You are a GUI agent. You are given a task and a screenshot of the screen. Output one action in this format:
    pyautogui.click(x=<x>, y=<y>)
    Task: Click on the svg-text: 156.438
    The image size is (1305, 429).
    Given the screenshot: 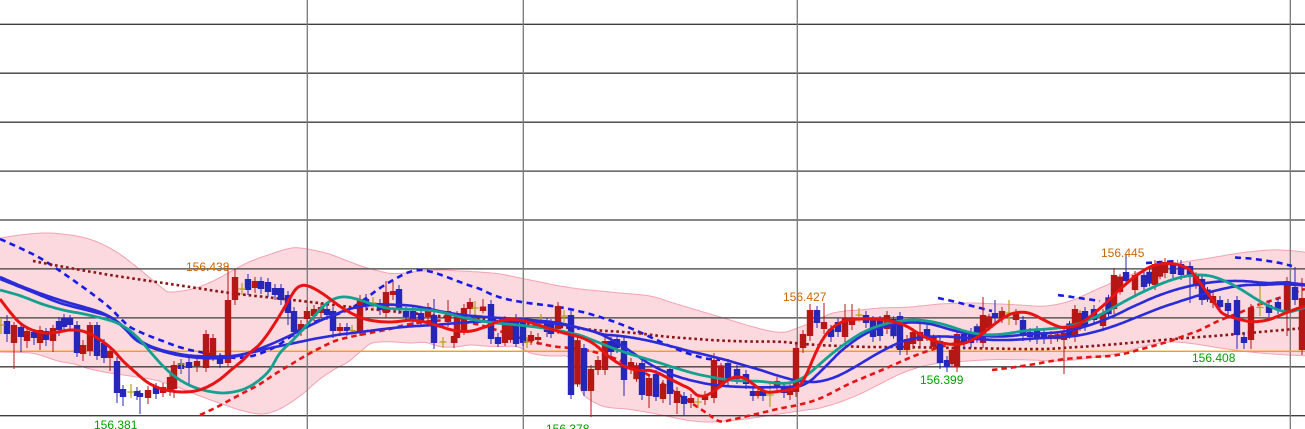 What is the action you would take?
    pyautogui.click(x=208, y=267)
    